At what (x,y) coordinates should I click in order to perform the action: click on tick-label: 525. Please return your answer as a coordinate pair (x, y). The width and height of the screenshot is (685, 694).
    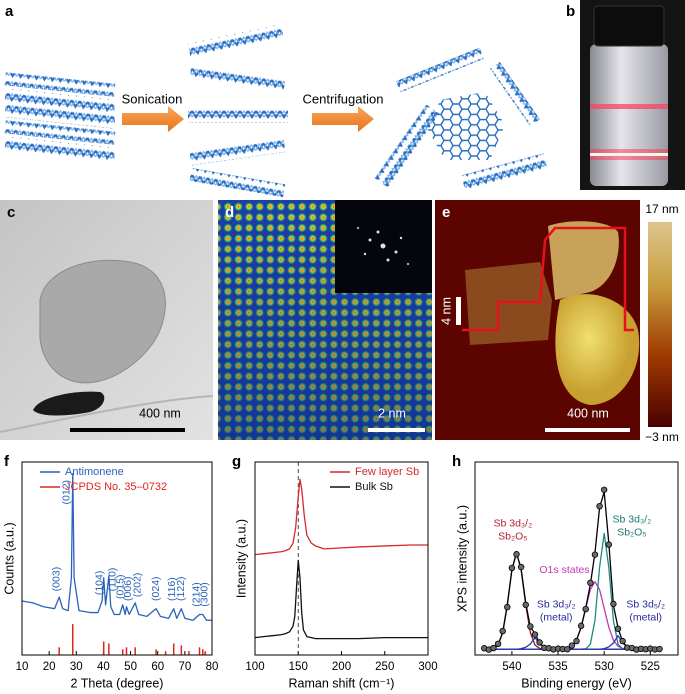
    Looking at the image, I should click on (650, 667).